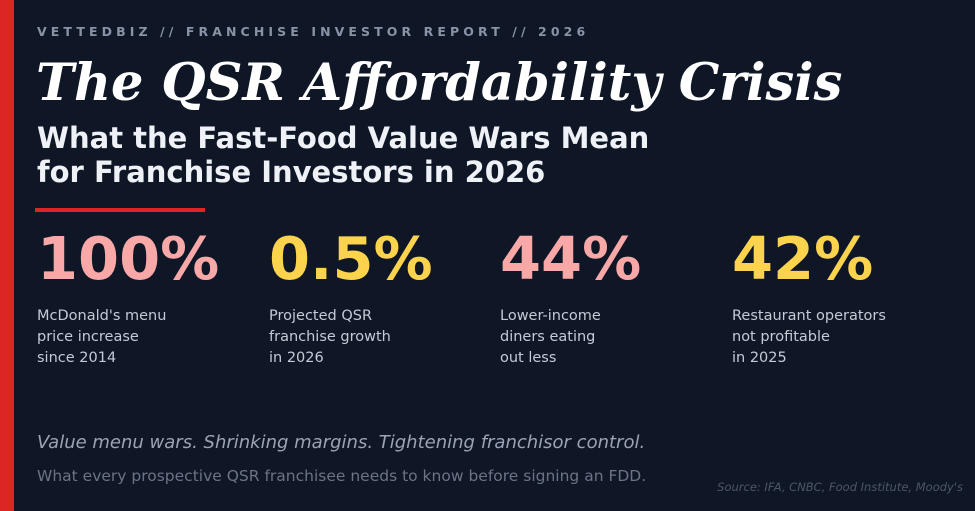  What do you see at coordinates (120, 210) in the screenshot?
I see `title-divider` at bounding box center [120, 210].